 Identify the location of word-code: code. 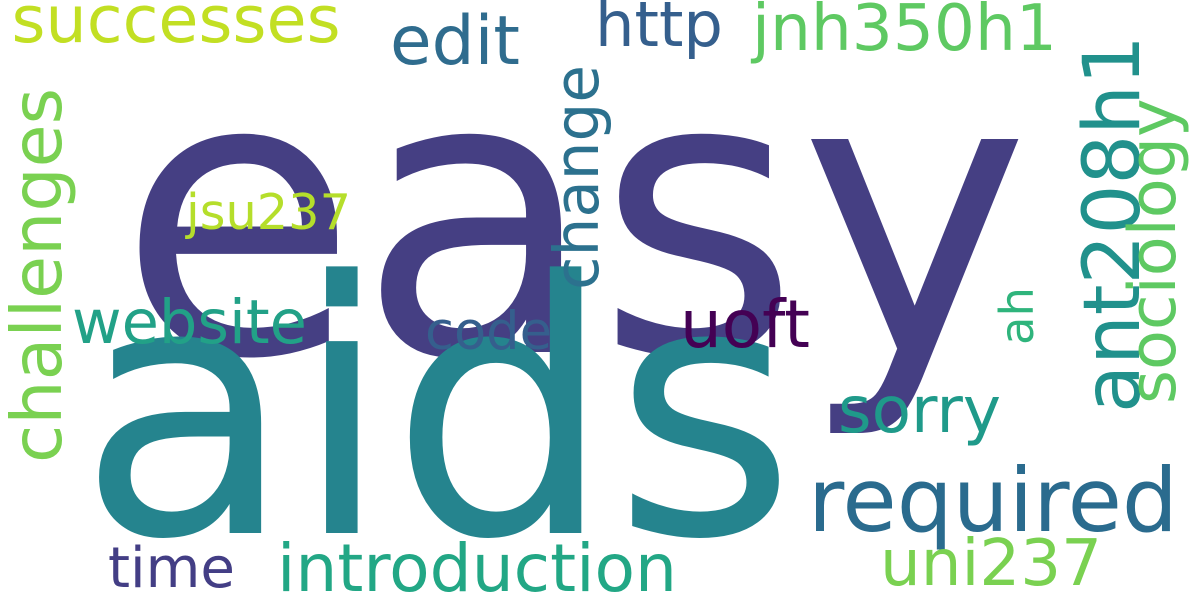
(488, 332).